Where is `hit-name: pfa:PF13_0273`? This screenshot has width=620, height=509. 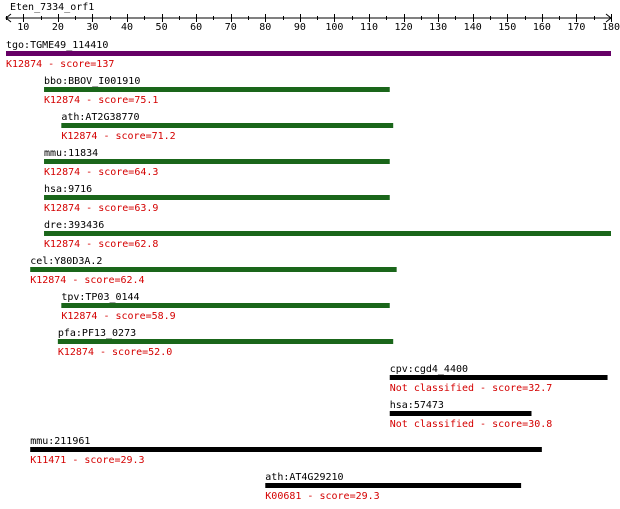 hit-name: pfa:PF13_0273 is located at coordinates (97, 333).